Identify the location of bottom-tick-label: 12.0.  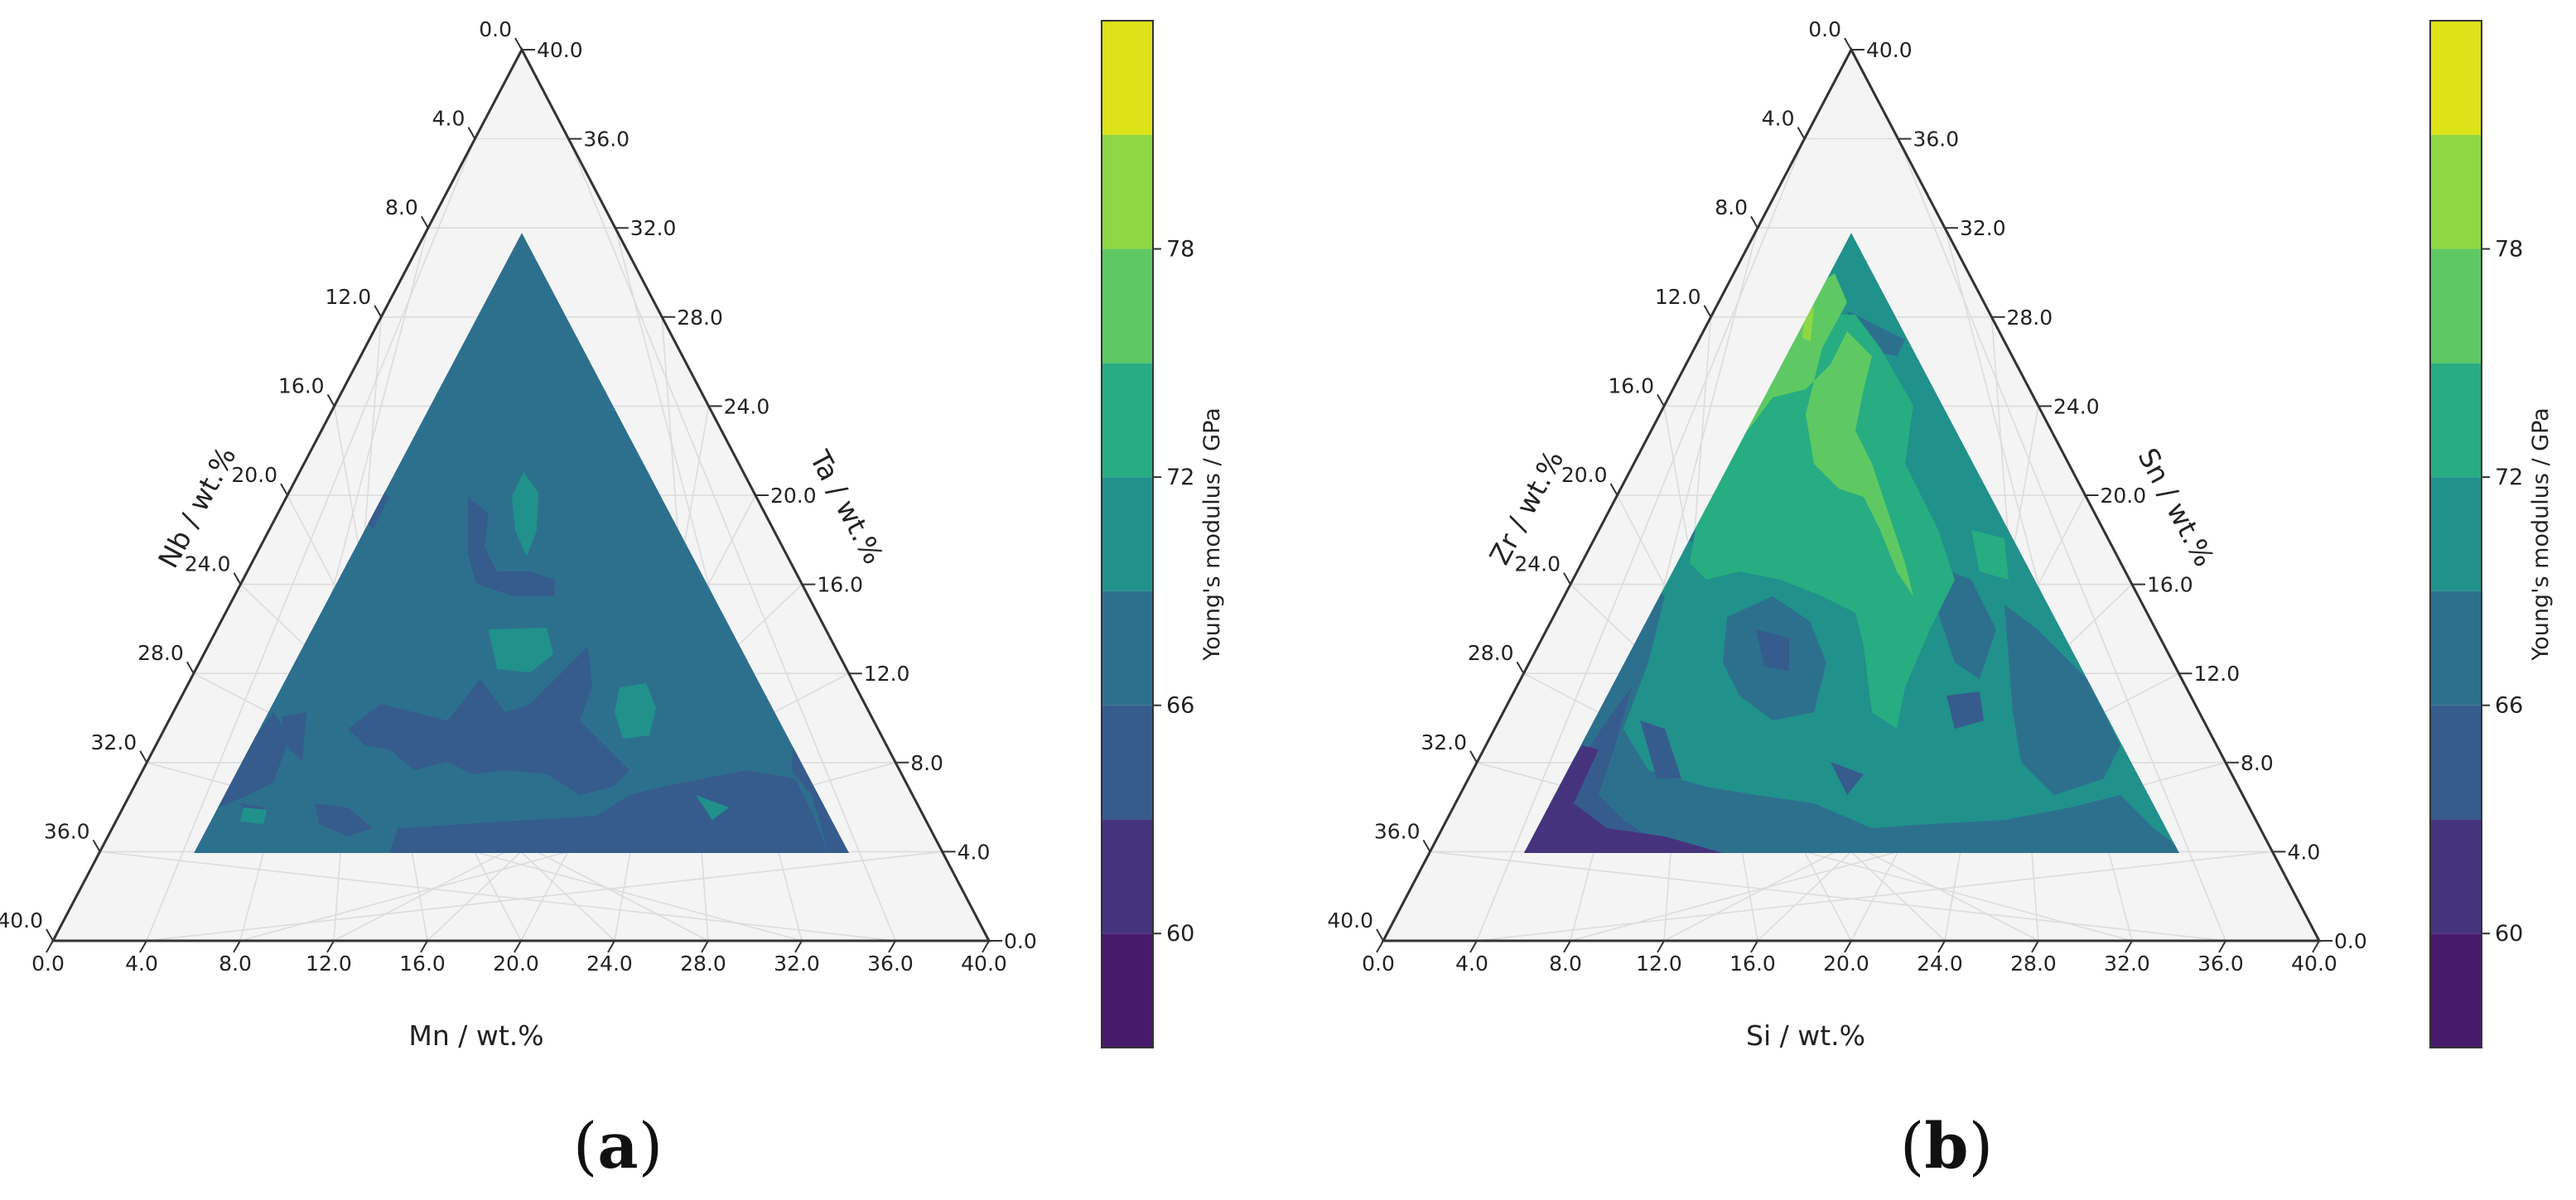
(1659, 964).